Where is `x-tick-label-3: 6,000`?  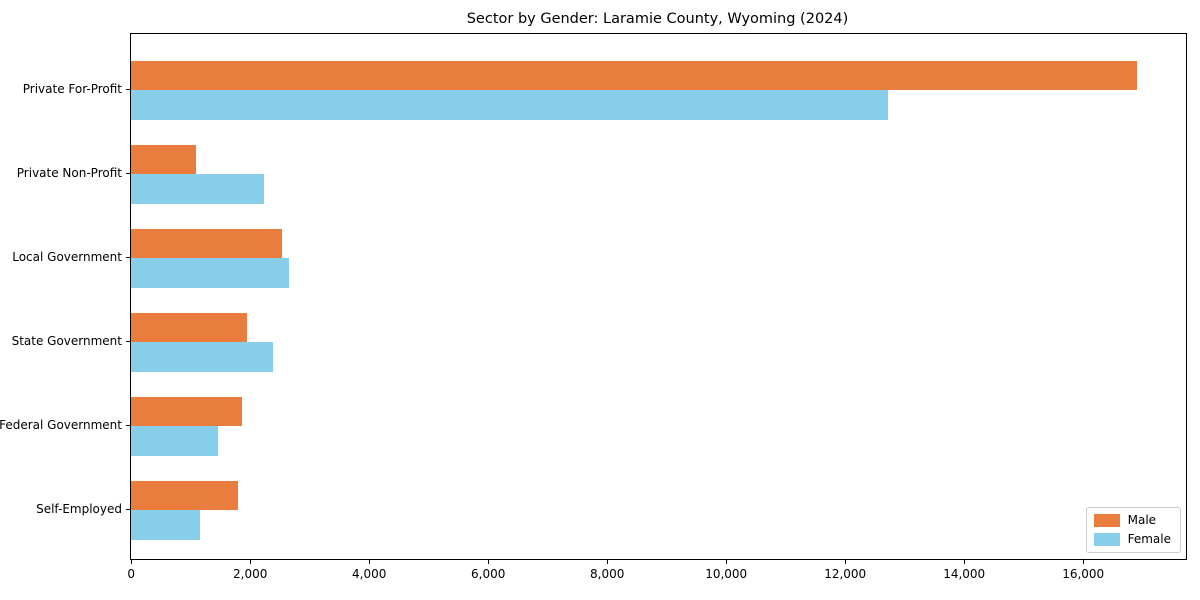
x-tick-label-3: 6,000 is located at coordinates (488, 574).